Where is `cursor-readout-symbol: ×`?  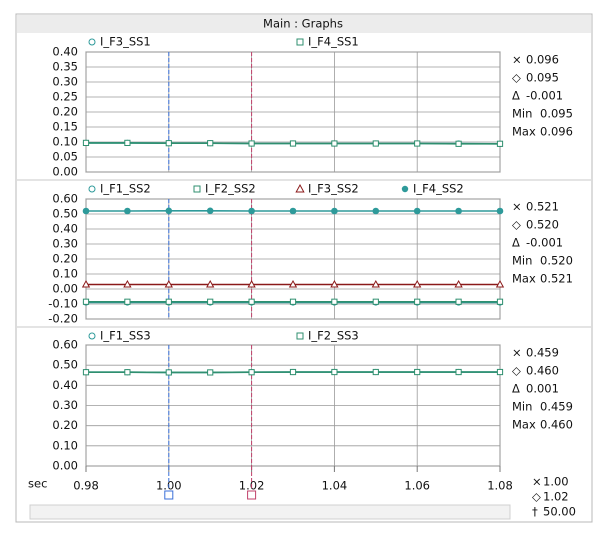 cursor-readout-symbol: × is located at coordinates (537, 482).